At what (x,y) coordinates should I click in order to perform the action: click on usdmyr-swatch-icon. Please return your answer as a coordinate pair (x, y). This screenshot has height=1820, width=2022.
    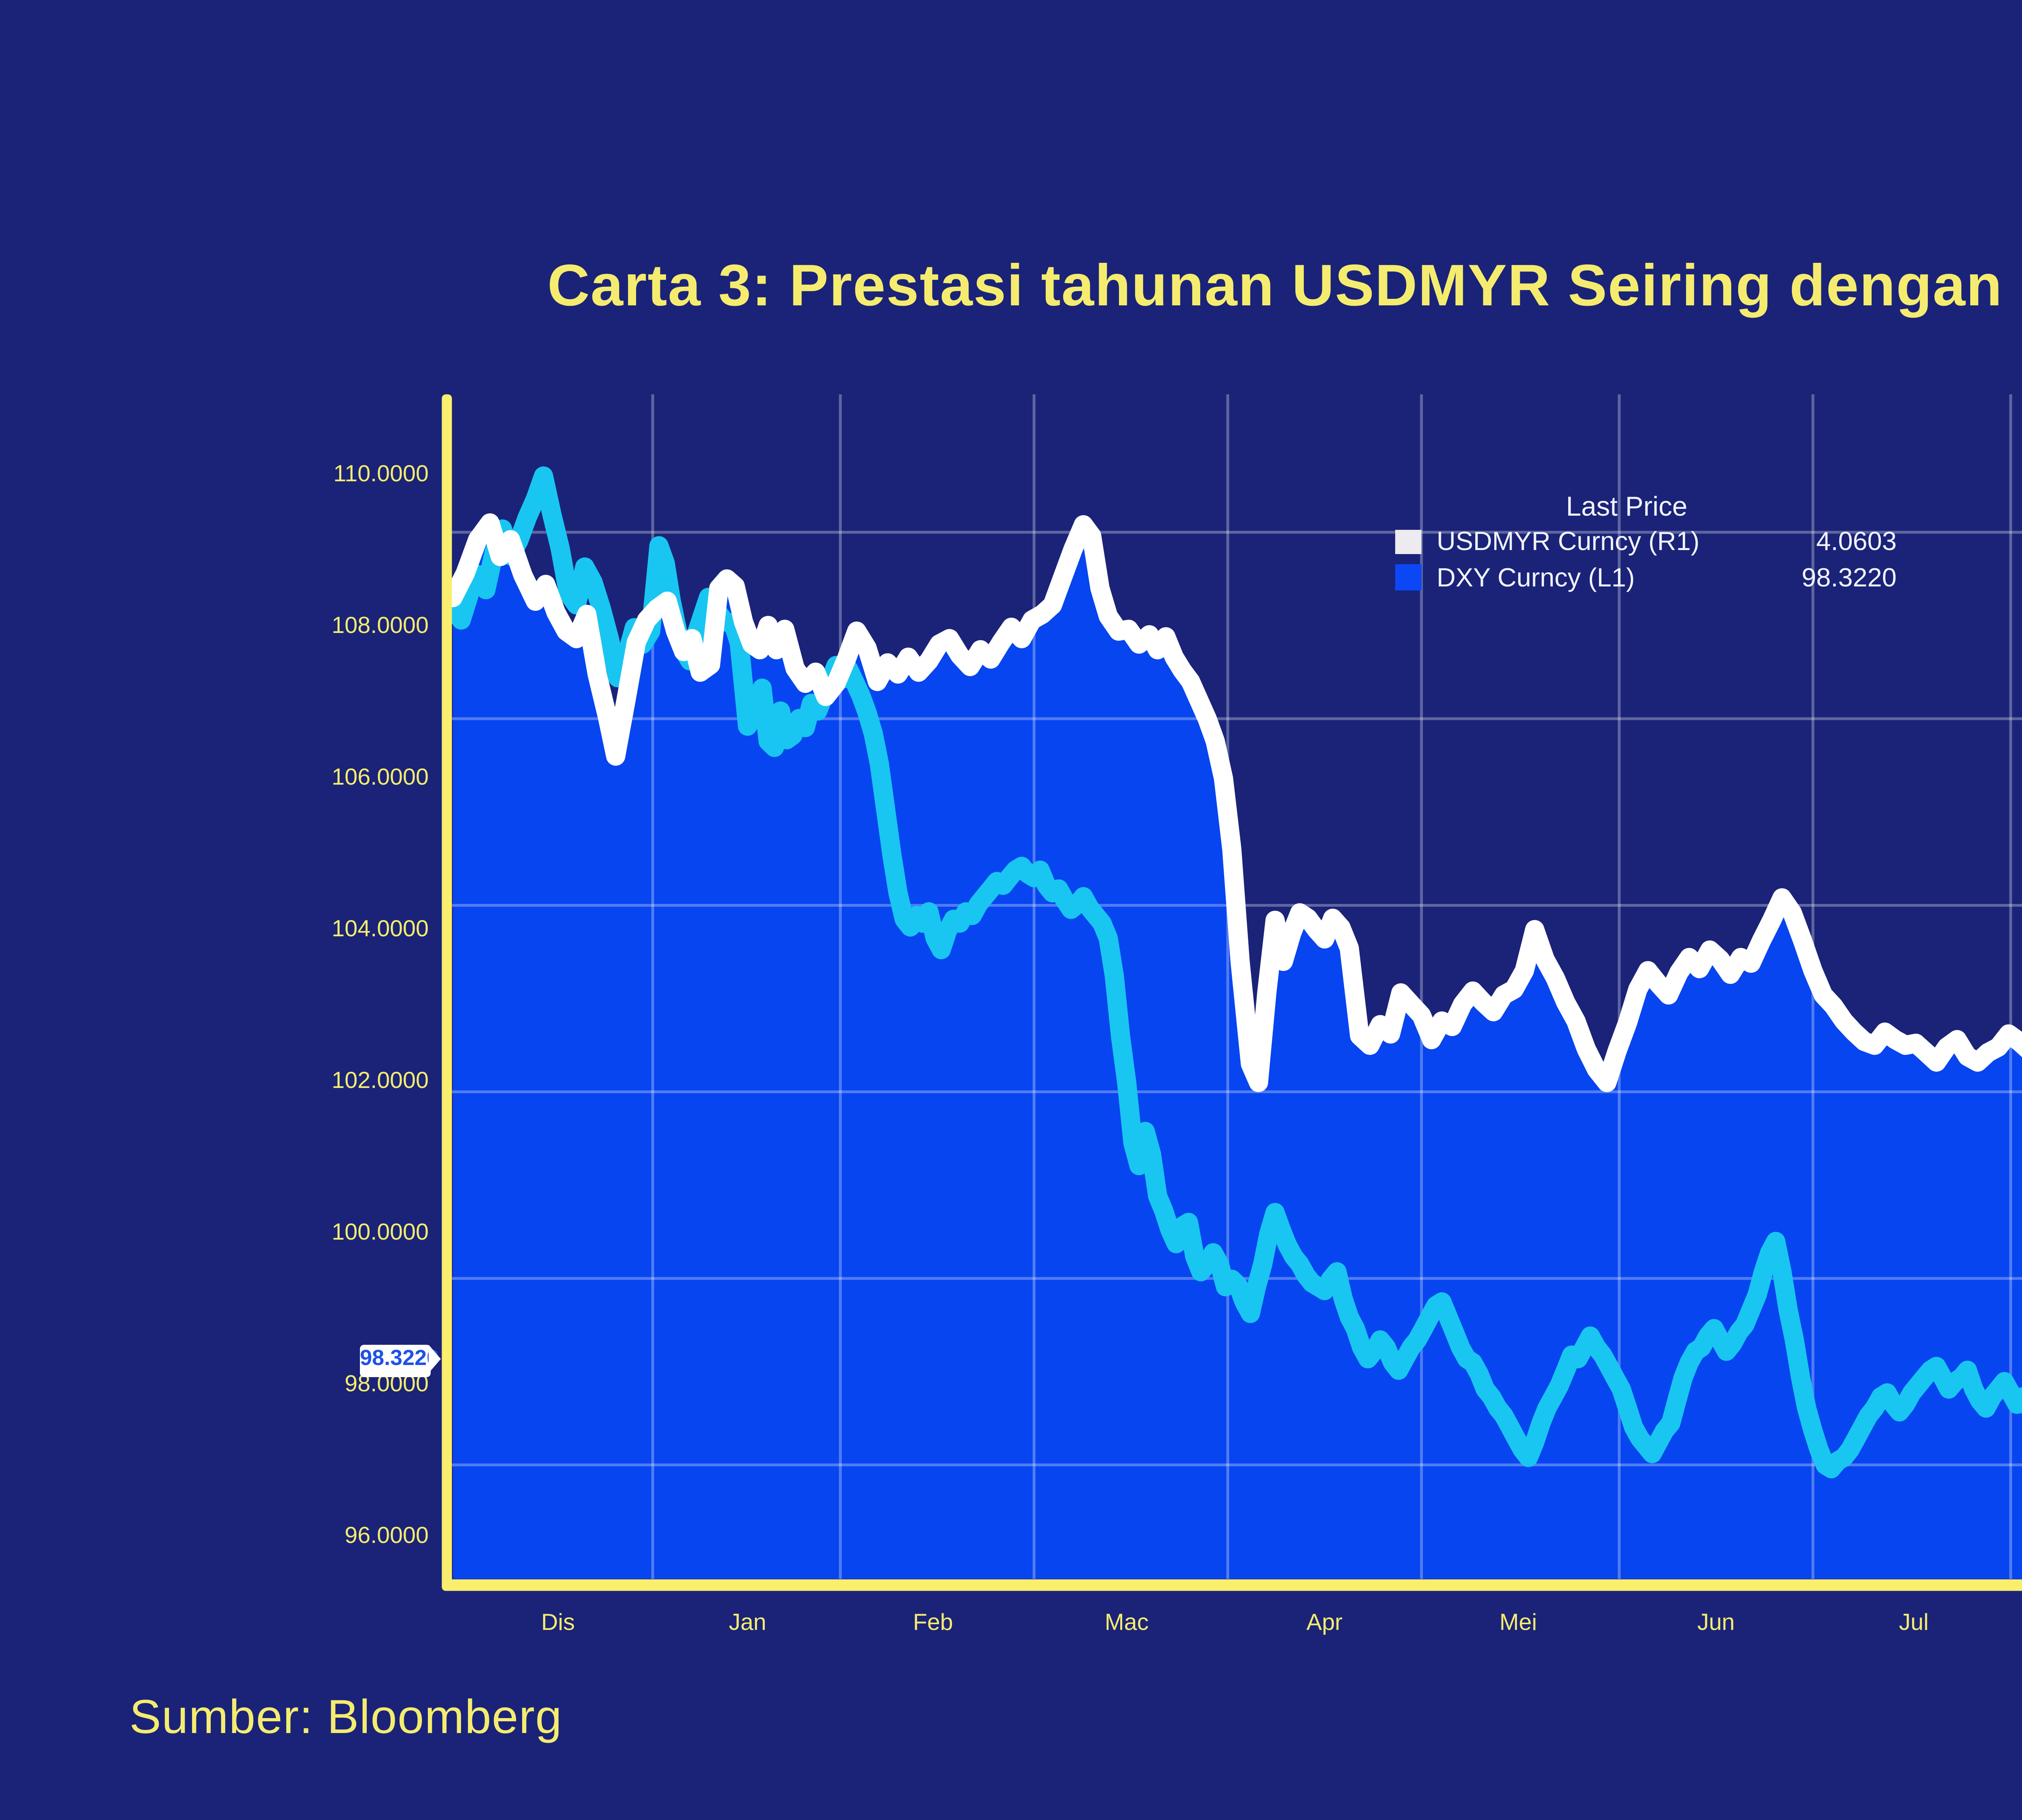
    Looking at the image, I should click on (1408, 541).